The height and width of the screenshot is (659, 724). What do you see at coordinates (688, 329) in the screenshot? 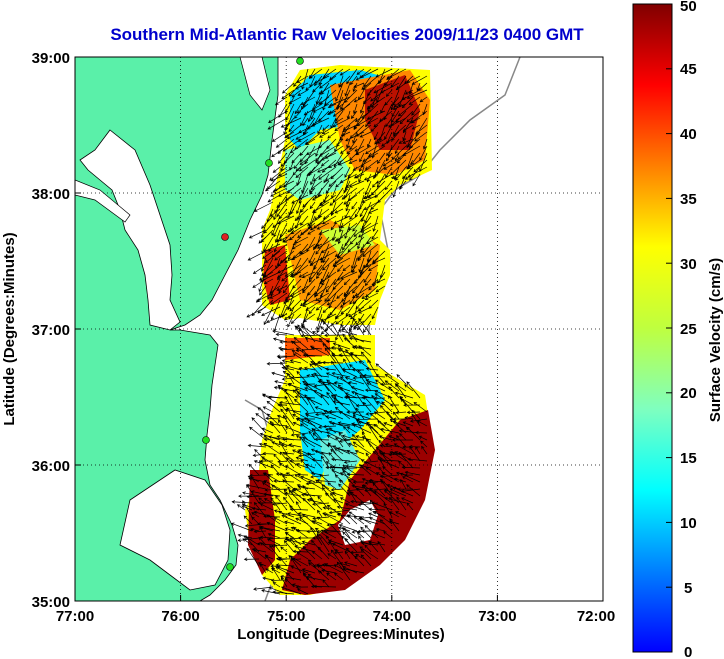
I see `colorbar-tick-label: 25` at bounding box center [688, 329].